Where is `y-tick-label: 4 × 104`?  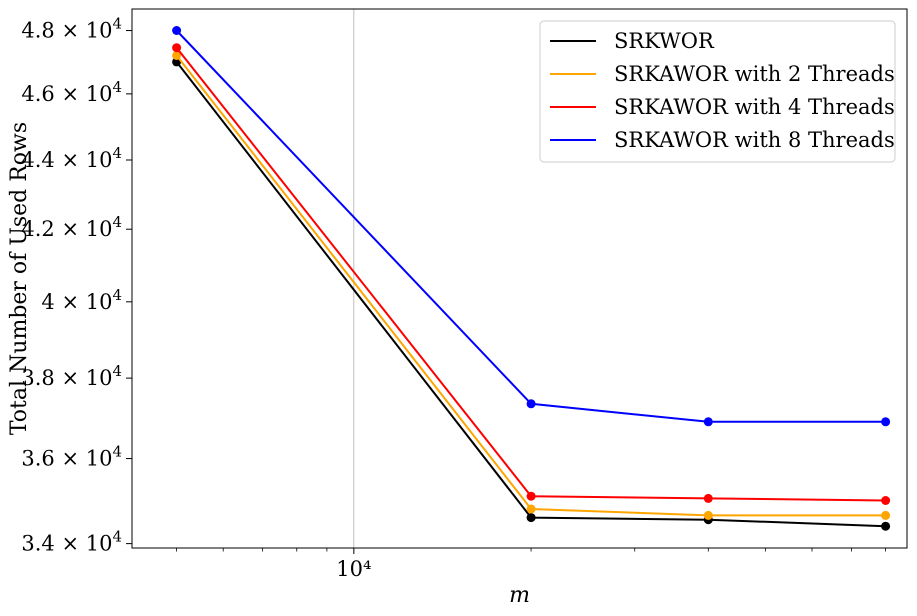 y-tick-label: 4 × 104 is located at coordinates (81, 300).